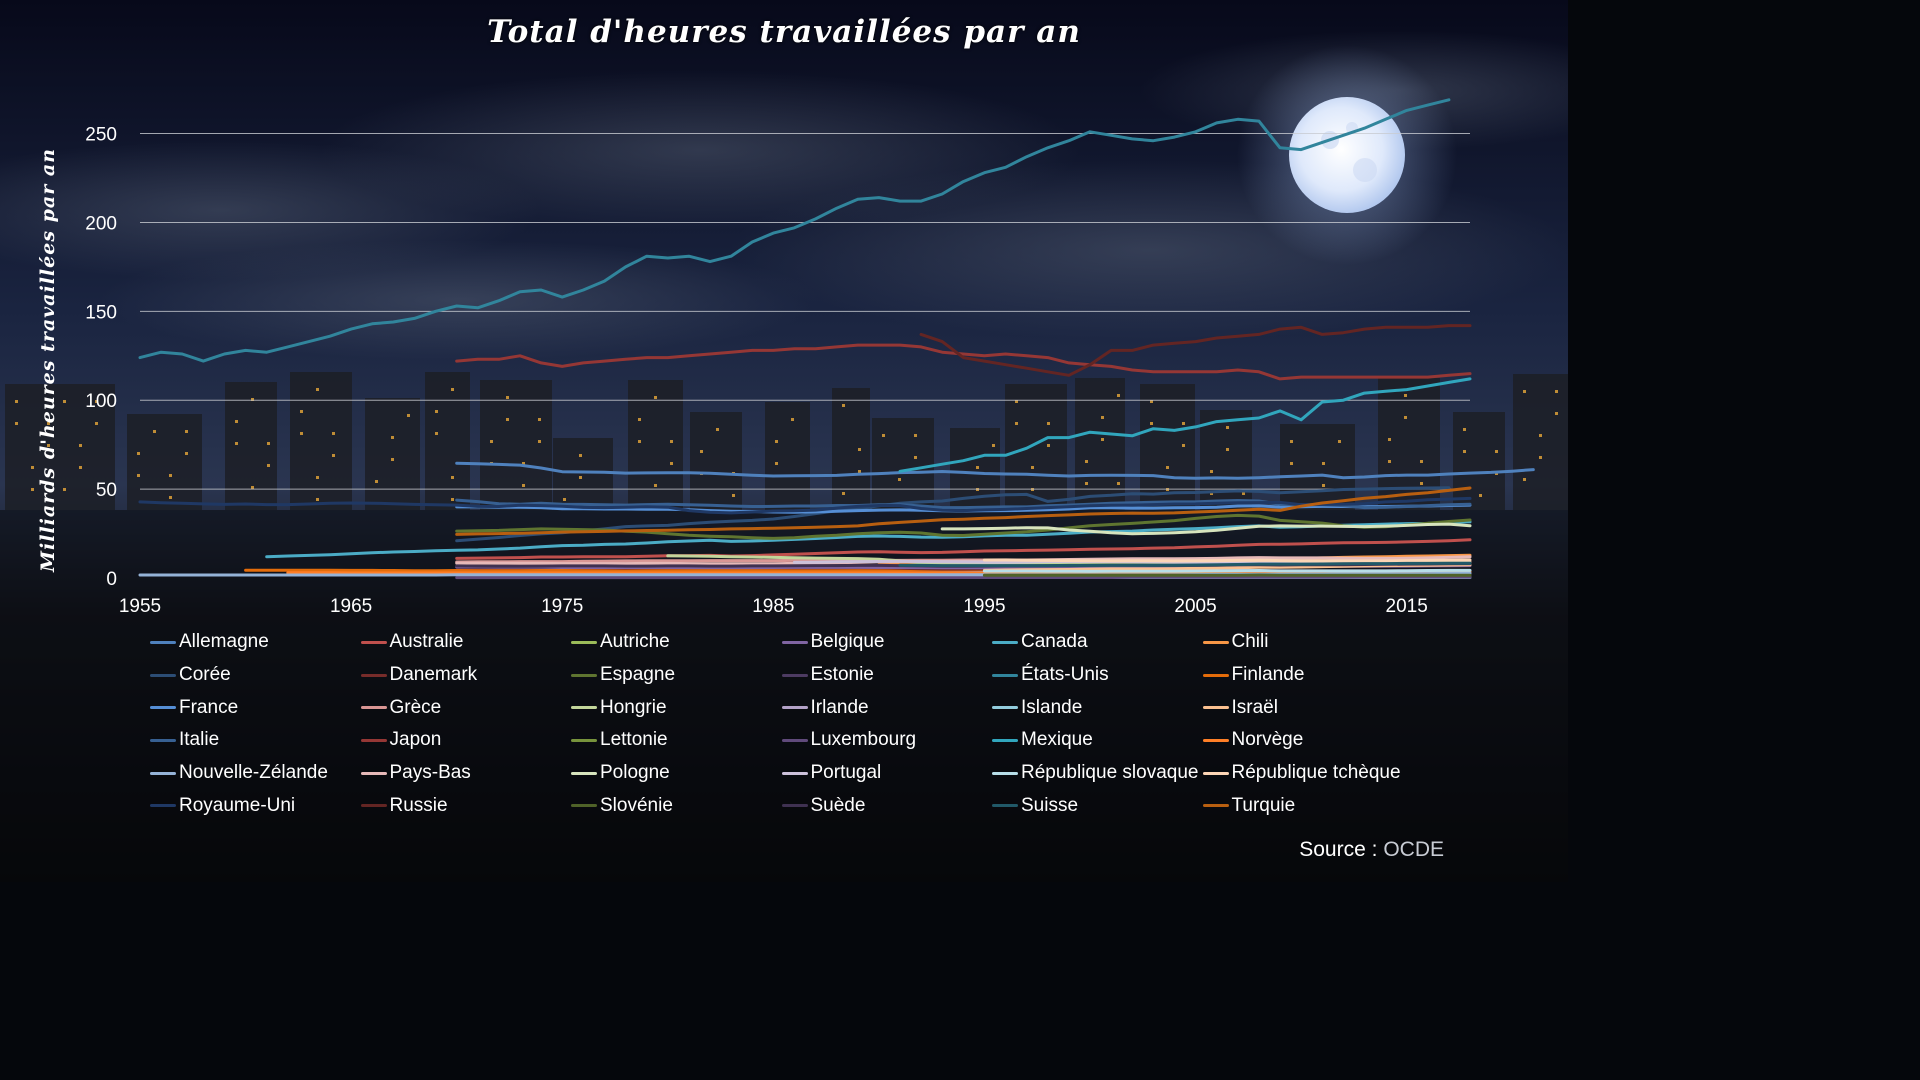 Image resolution: width=1920 pixels, height=1080 pixels. Describe the element at coordinates (887, 773) in the screenshot. I see `legend-item: Portugal` at that location.